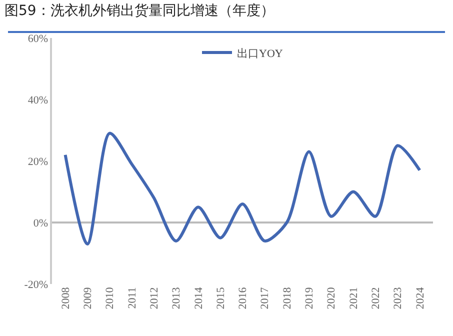  I want to click on x-tick-label: 2023, so click(398, 298).